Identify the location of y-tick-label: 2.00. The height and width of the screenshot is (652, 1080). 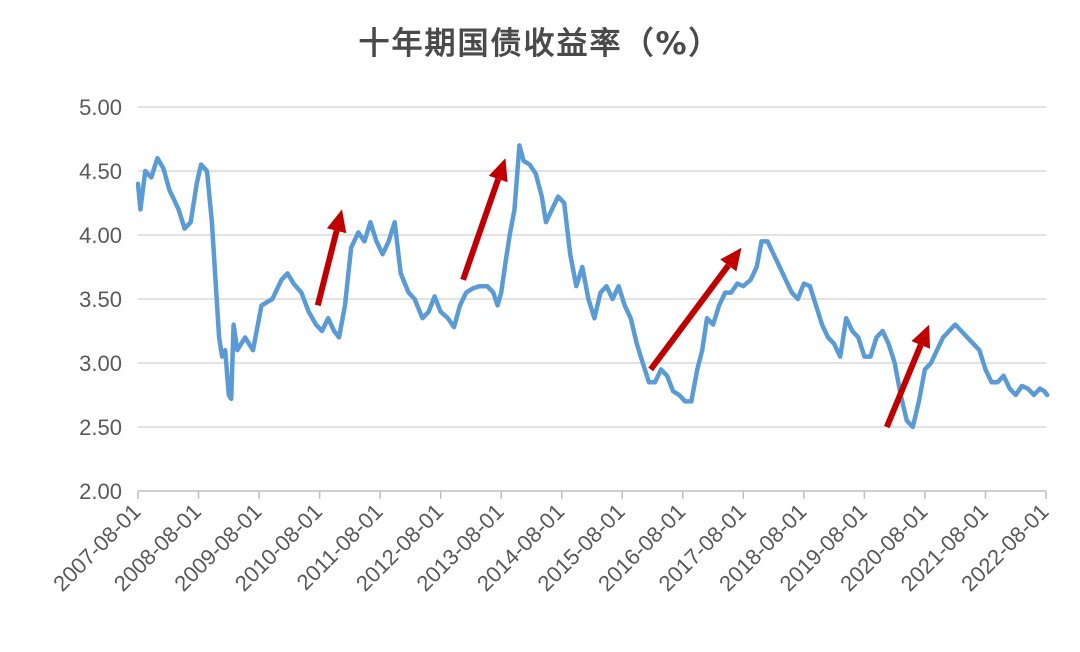
(100, 491).